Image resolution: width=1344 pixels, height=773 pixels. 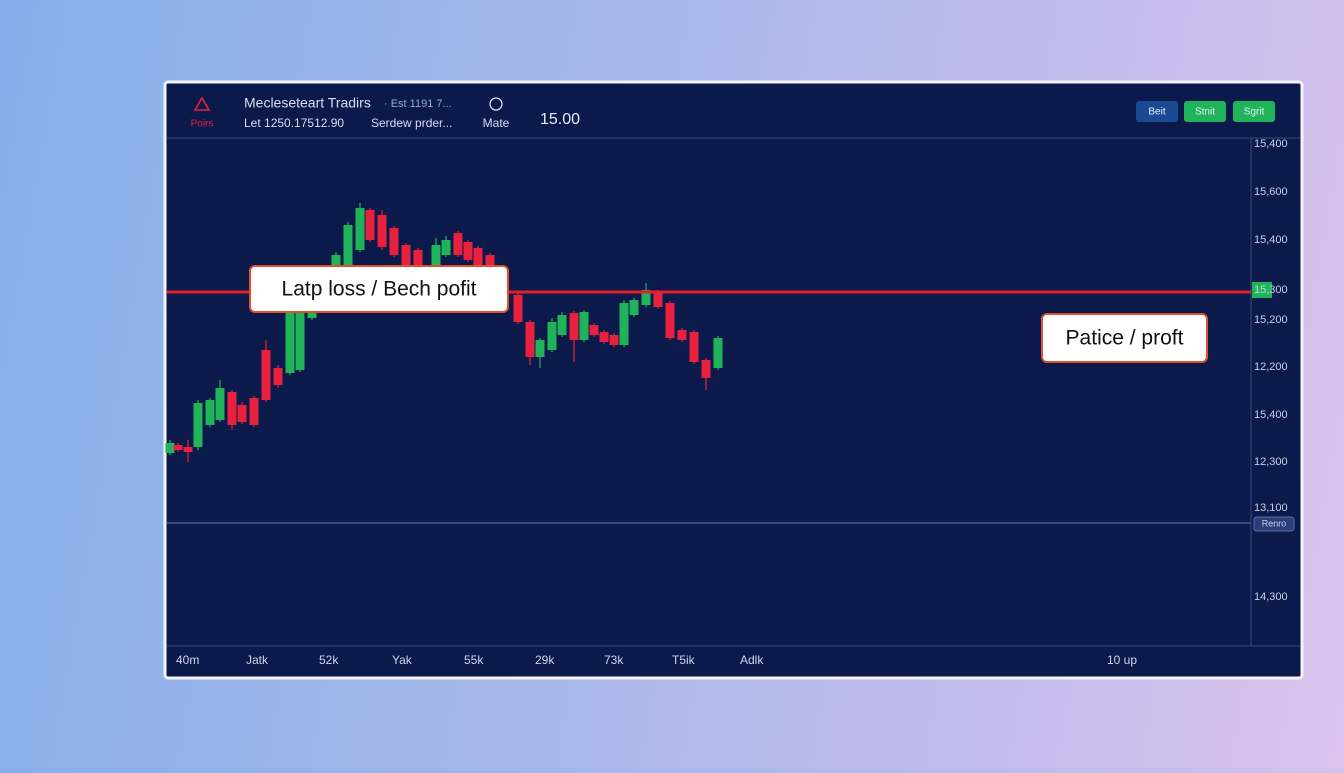 What do you see at coordinates (684, 660) in the screenshot?
I see `time-label: T5ik` at bounding box center [684, 660].